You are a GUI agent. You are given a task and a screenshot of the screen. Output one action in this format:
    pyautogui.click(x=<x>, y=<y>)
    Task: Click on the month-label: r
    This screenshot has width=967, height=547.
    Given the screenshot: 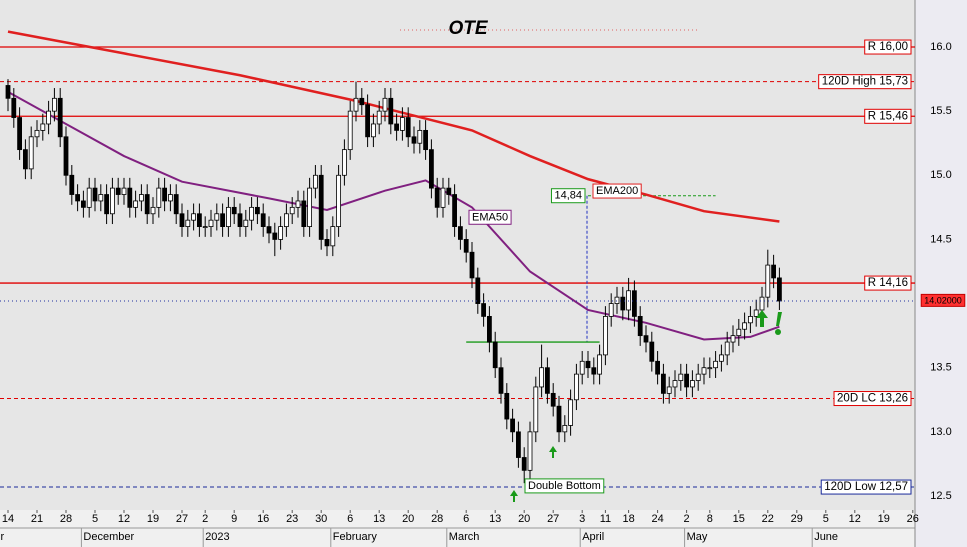 What is the action you would take?
    pyautogui.click(x=2, y=537)
    